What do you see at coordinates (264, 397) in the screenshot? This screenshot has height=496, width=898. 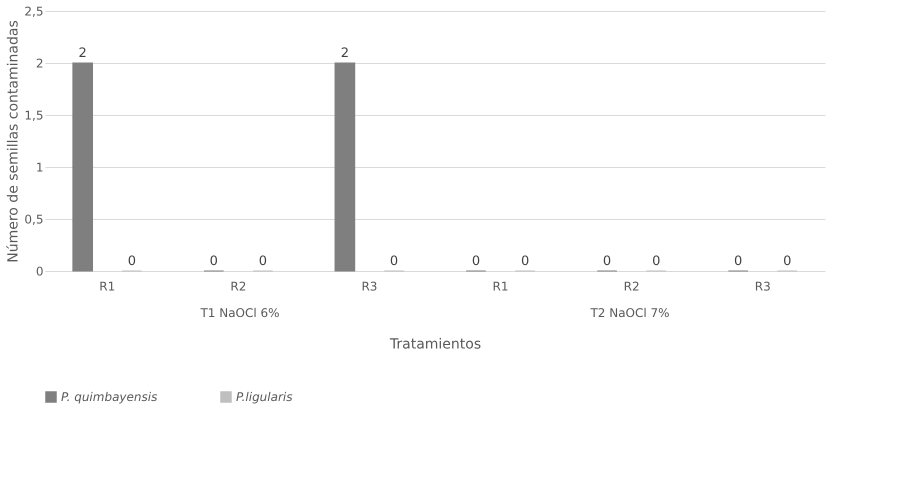 I see `legend-label: P.ligularis` at bounding box center [264, 397].